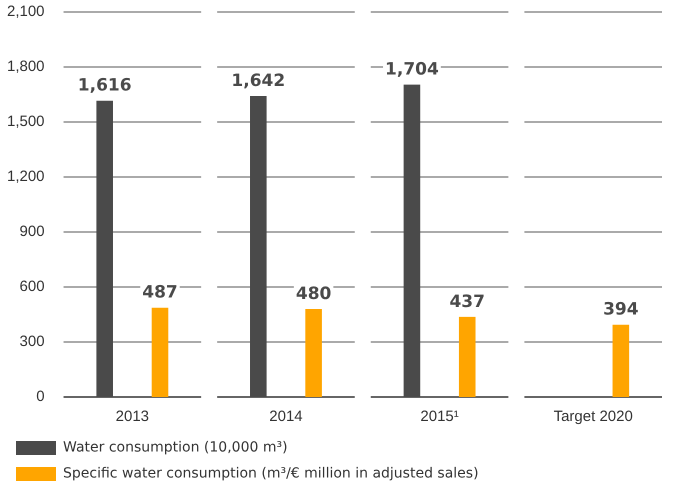 This screenshot has height=495, width=678. I want to click on y-tick-label: 300, so click(32, 341).